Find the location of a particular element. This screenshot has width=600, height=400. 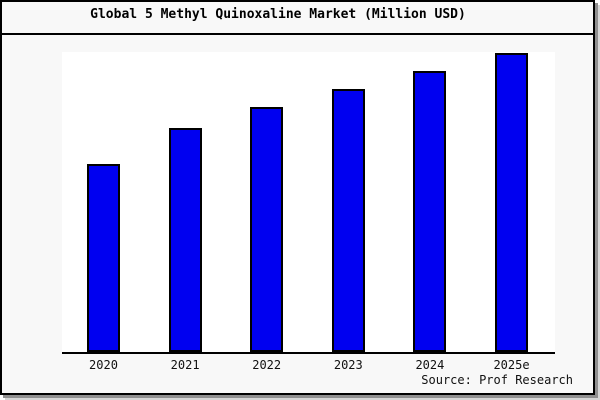

source-note: Source: Prof Research is located at coordinates (497, 380).